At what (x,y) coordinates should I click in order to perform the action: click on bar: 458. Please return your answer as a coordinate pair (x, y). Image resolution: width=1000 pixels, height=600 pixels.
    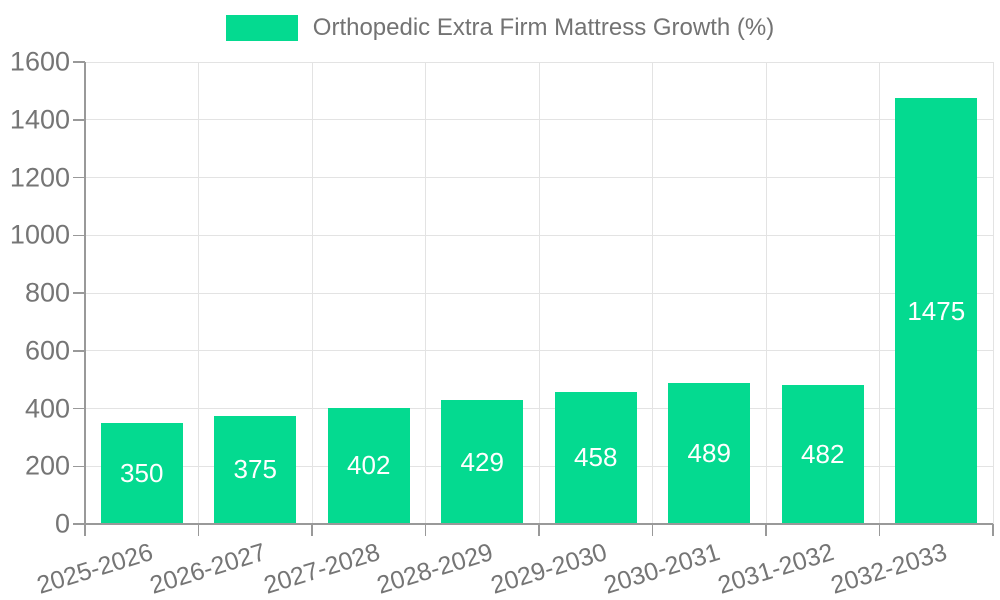
    Looking at the image, I should click on (595, 457).